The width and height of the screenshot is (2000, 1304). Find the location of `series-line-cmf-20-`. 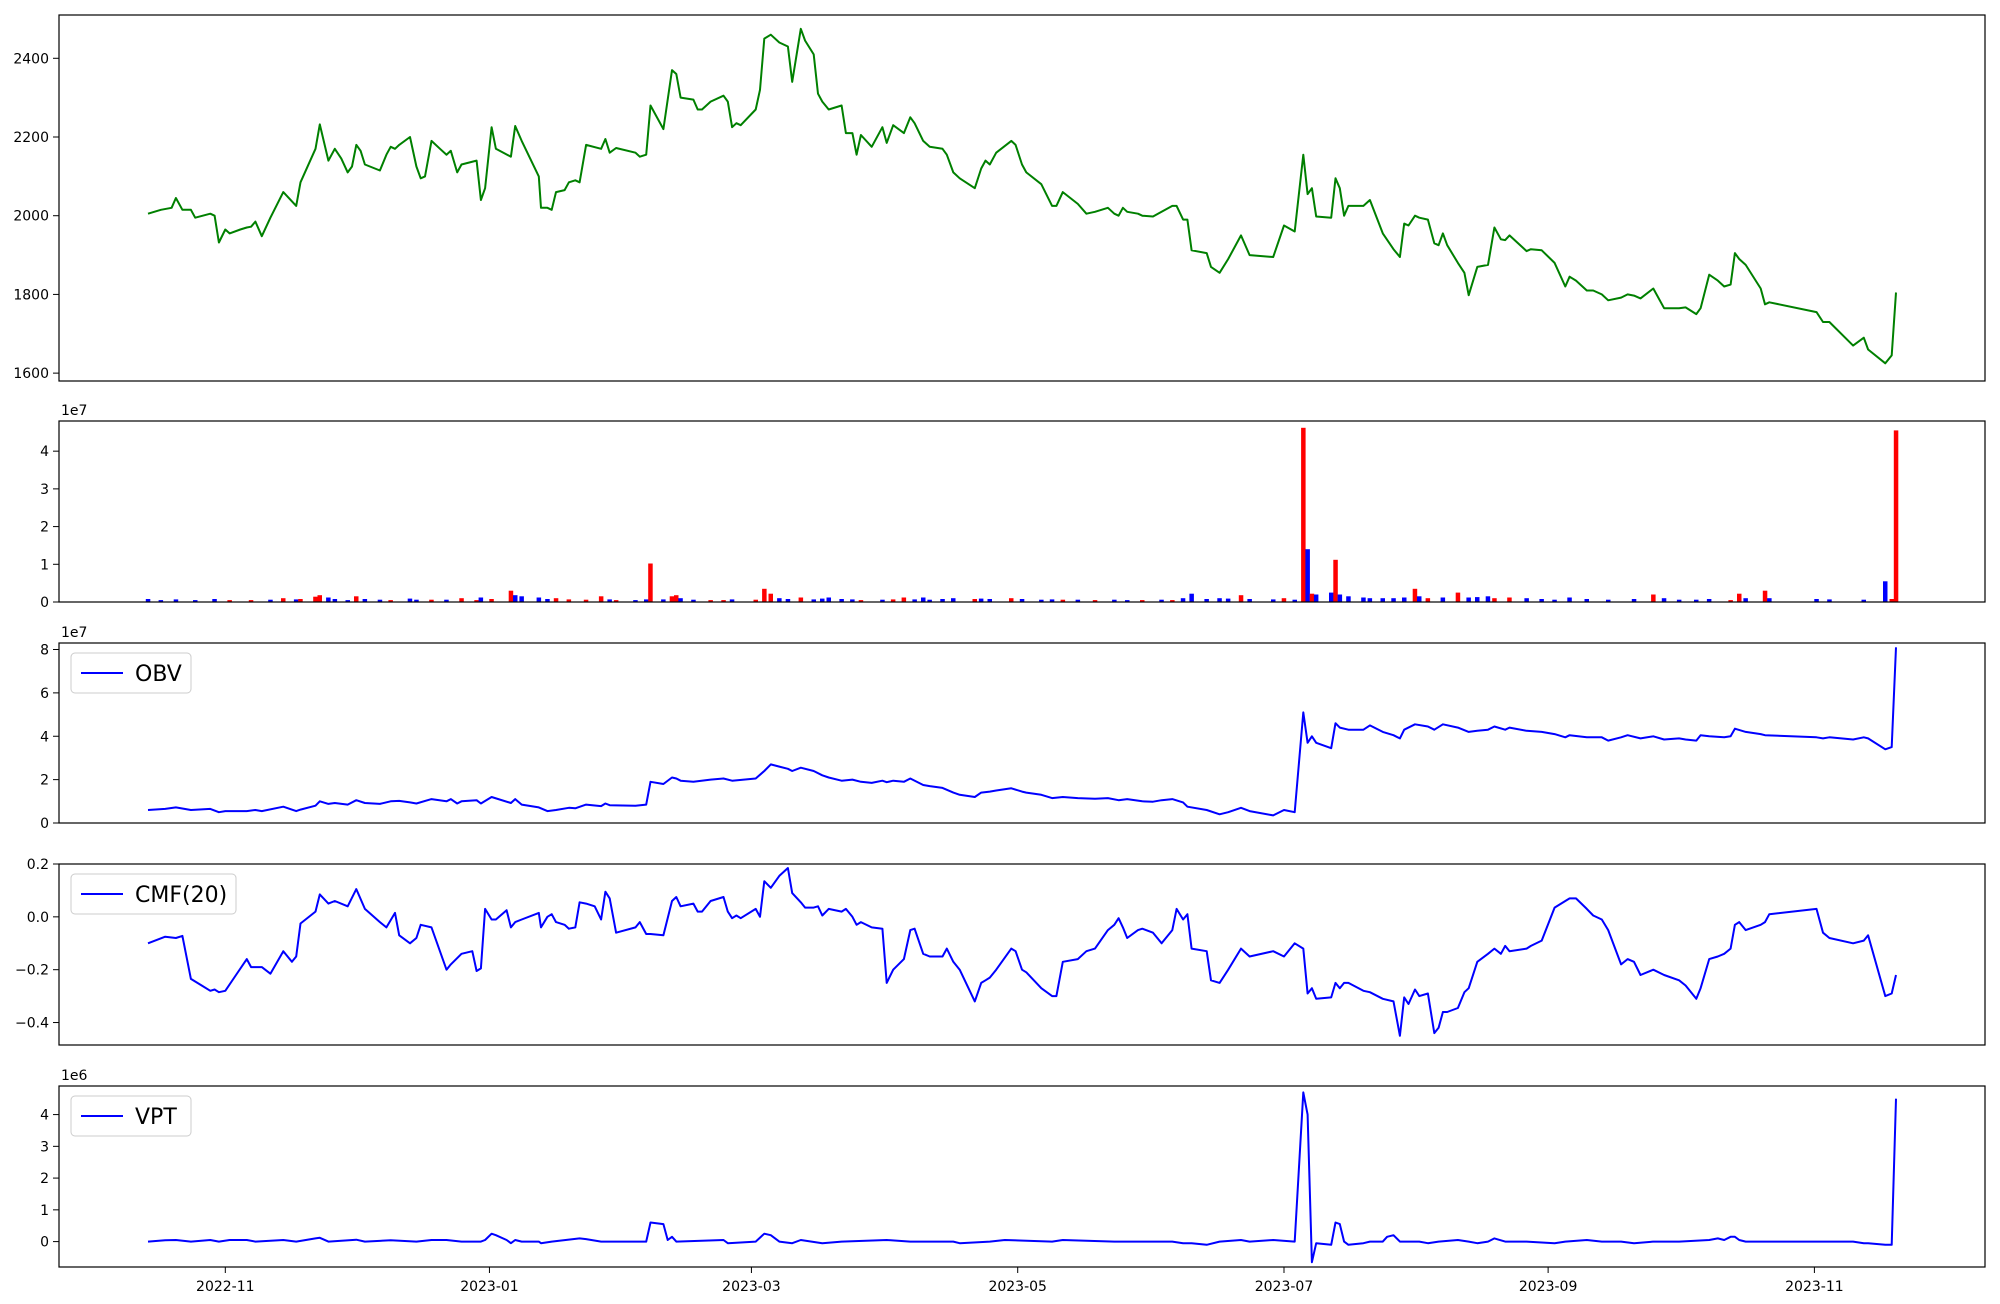

series-line-cmf-20- is located at coordinates (1022, 952).